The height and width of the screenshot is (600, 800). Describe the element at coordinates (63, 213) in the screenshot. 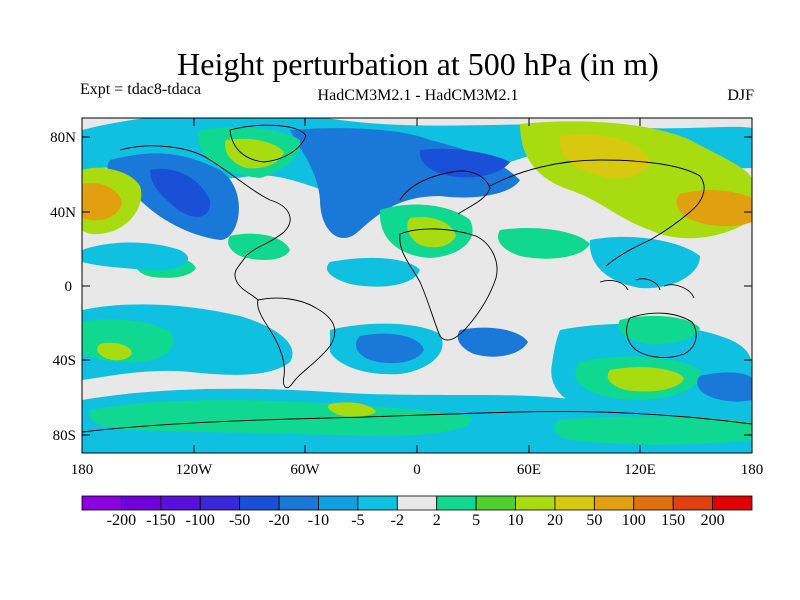

I see `lat-label-40n: 40N` at that location.